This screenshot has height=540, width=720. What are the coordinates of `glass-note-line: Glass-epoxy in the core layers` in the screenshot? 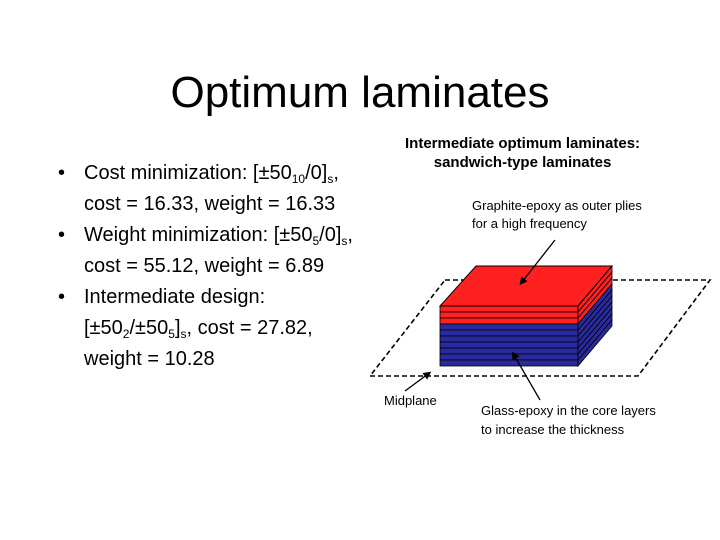 It's located at (568, 410).